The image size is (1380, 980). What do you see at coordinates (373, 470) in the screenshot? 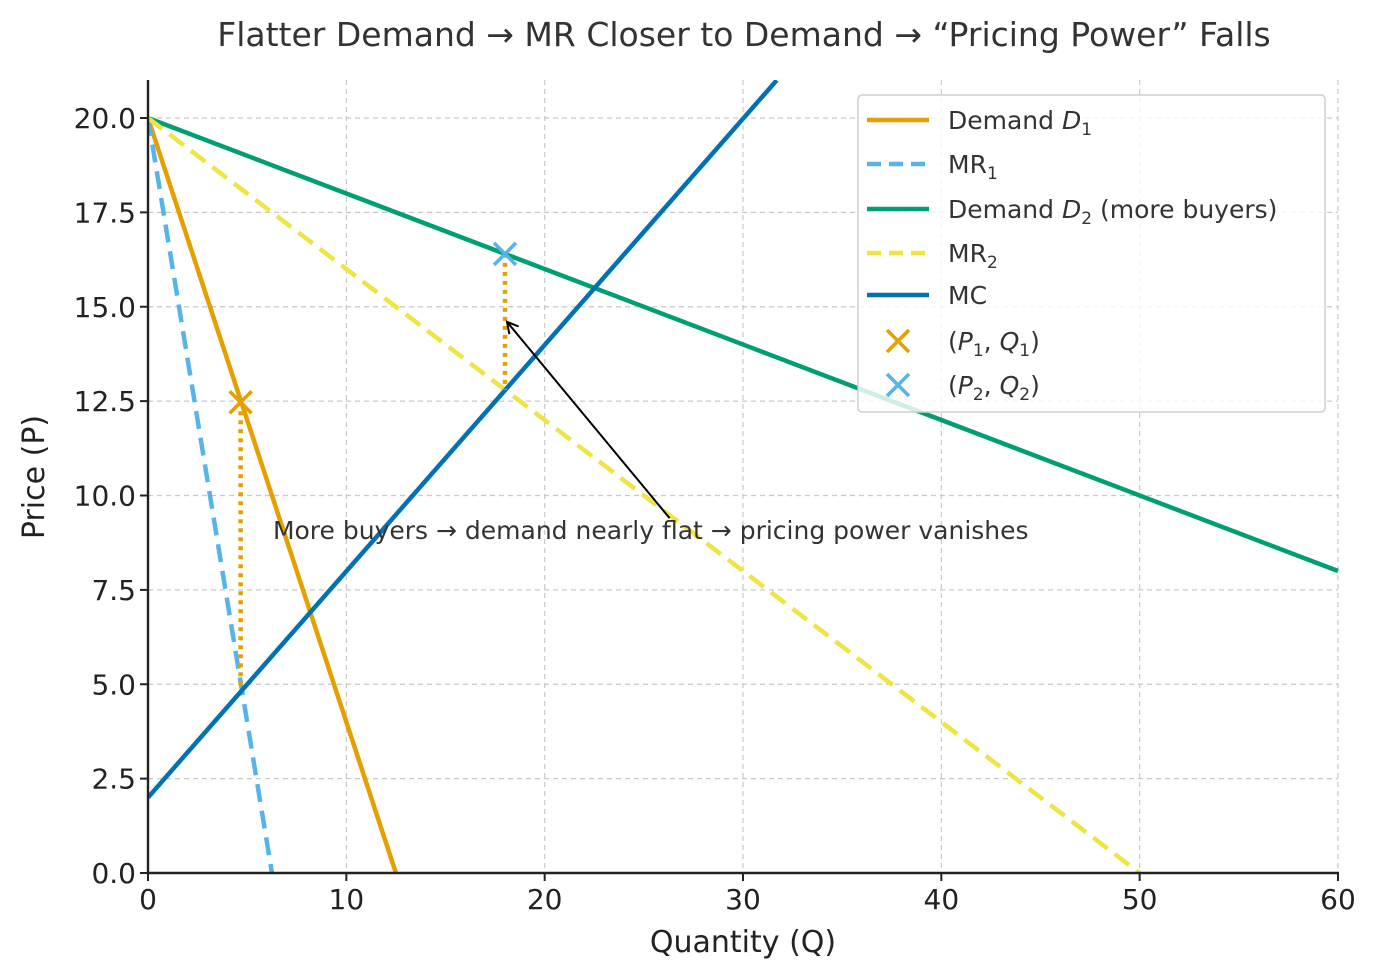
I see `gap-lines` at bounding box center [373, 470].